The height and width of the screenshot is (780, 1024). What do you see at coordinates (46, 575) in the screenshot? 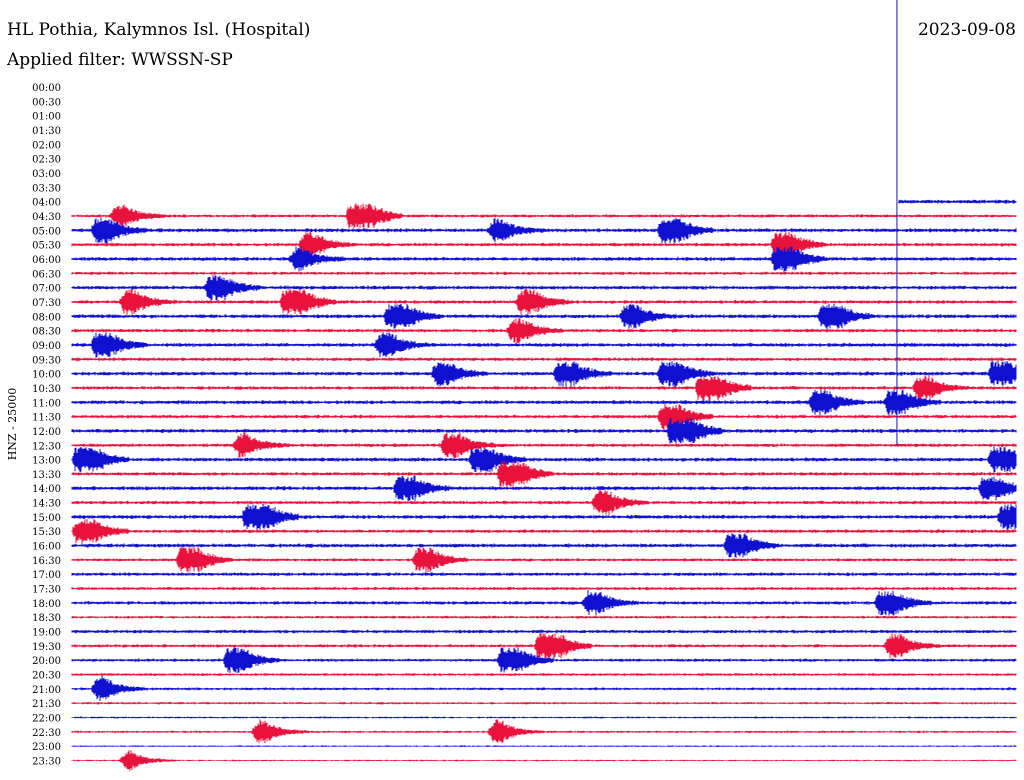
I see `row-label-1700: 17:00` at bounding box center [46, 575].